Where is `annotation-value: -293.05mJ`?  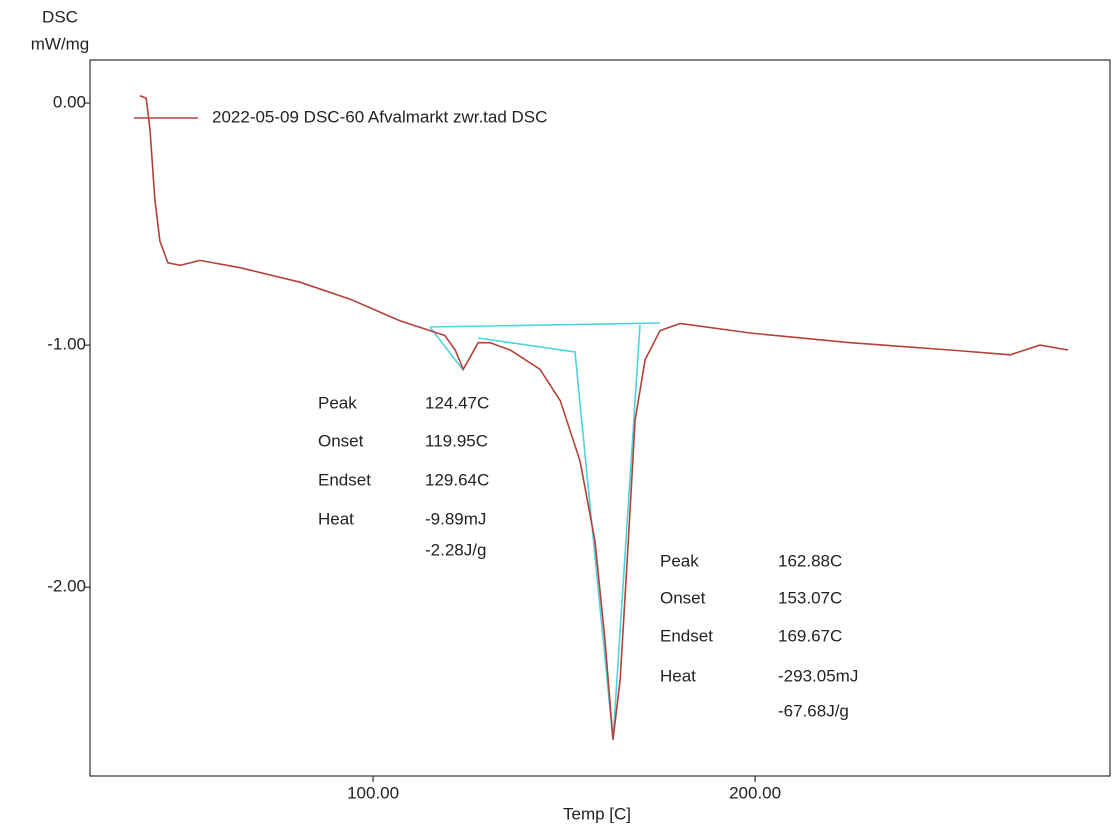
annotation-value: -293.05mJ is located at coordinates (818, 675).